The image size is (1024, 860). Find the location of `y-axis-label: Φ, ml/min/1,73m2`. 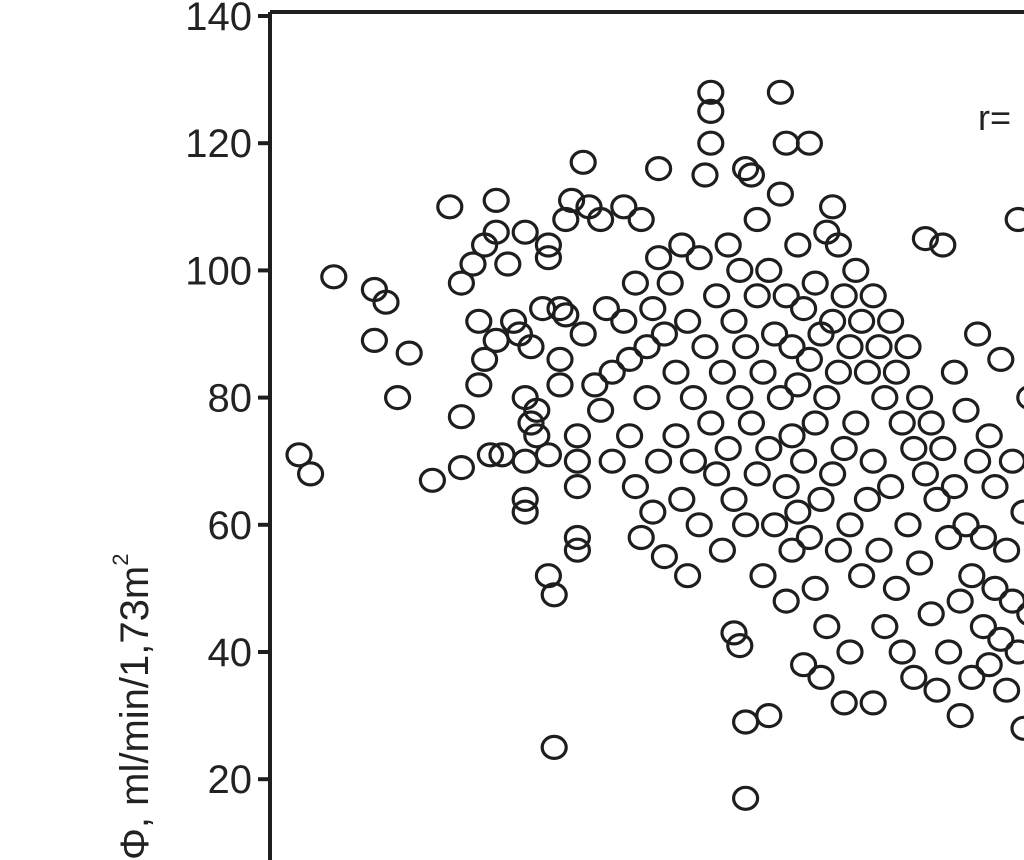

y-axis-label: Φ, ml/min/1,73m2 is located at coordinates (132, 707).